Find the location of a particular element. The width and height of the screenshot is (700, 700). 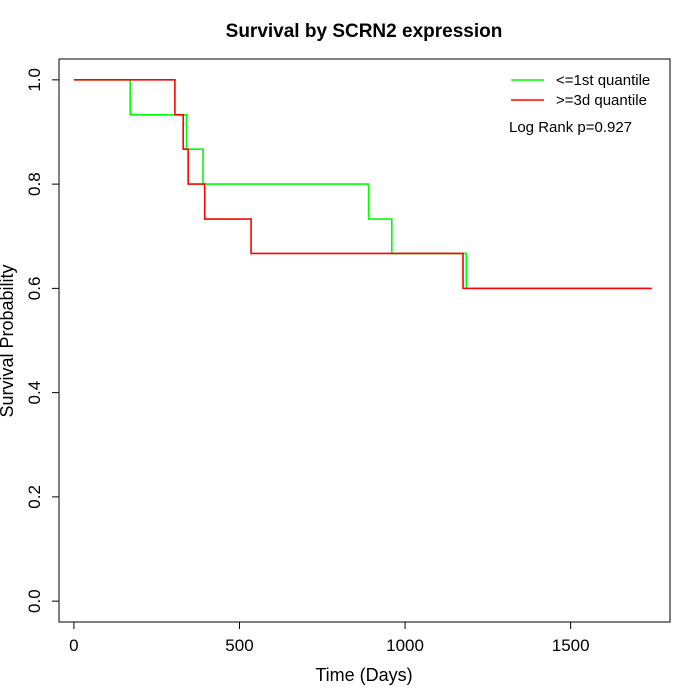

y-tick-label: 0.2 is located at coordinates (34, 497).